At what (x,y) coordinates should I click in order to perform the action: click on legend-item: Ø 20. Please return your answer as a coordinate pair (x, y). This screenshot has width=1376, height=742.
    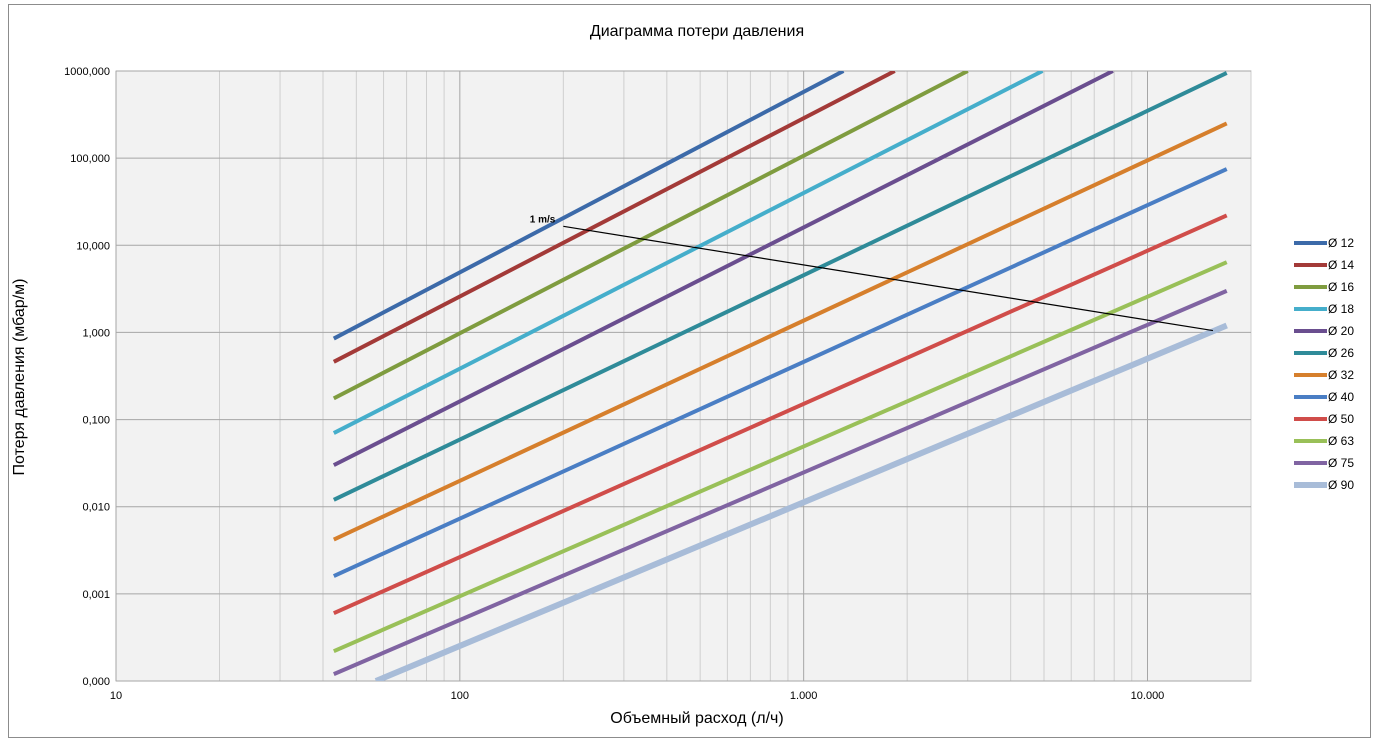
    Looking at the image, I should click on (1324, 331).